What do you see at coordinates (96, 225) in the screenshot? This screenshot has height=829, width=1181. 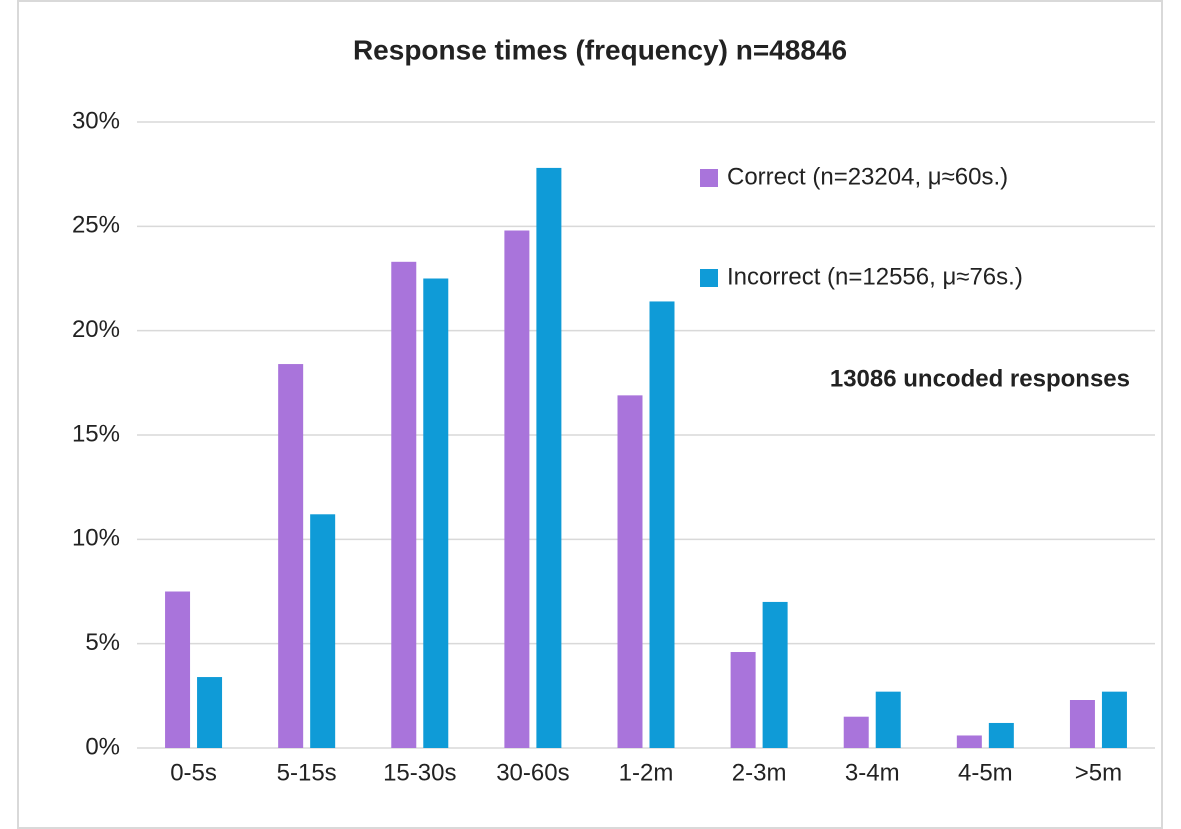 I see `y-tick-label: 25%` at bounding box center [96, 225].